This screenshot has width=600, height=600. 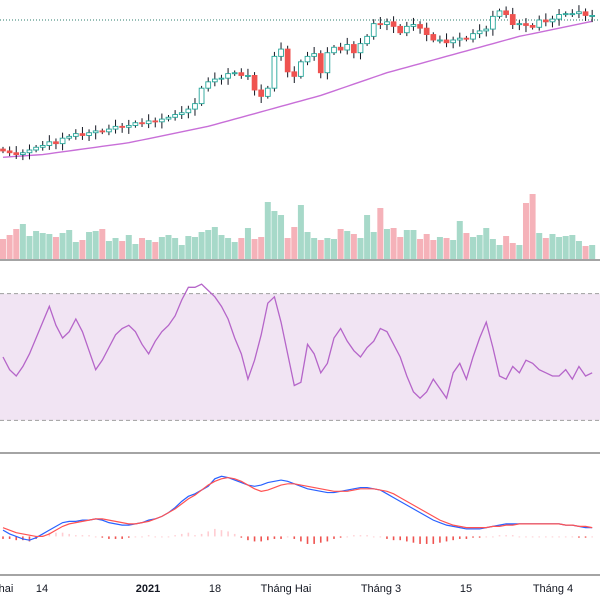 I want to click on signal-line, so click(x=297, y=507).